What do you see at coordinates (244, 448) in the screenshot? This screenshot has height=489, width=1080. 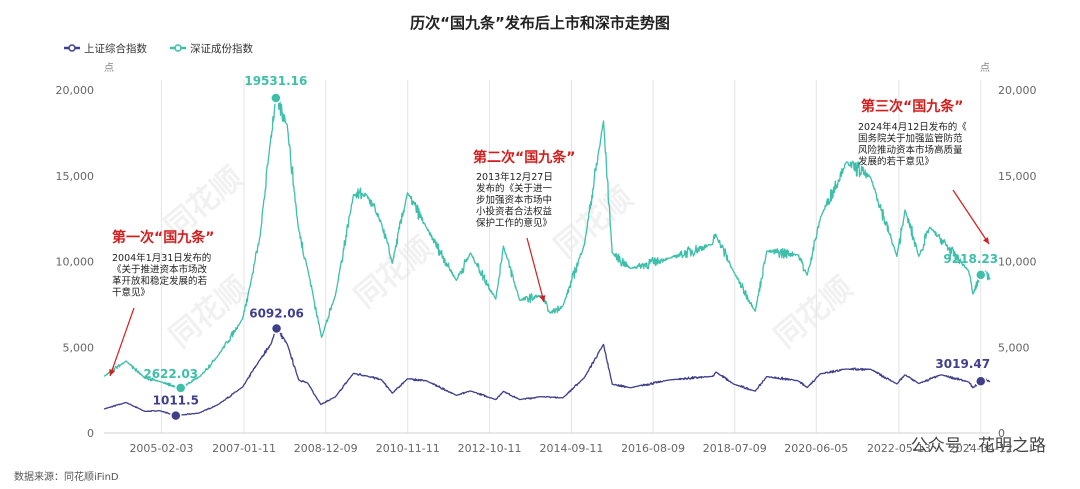 I see `x-tick-label: 2007-01-11` at bounding box center [244, 448].